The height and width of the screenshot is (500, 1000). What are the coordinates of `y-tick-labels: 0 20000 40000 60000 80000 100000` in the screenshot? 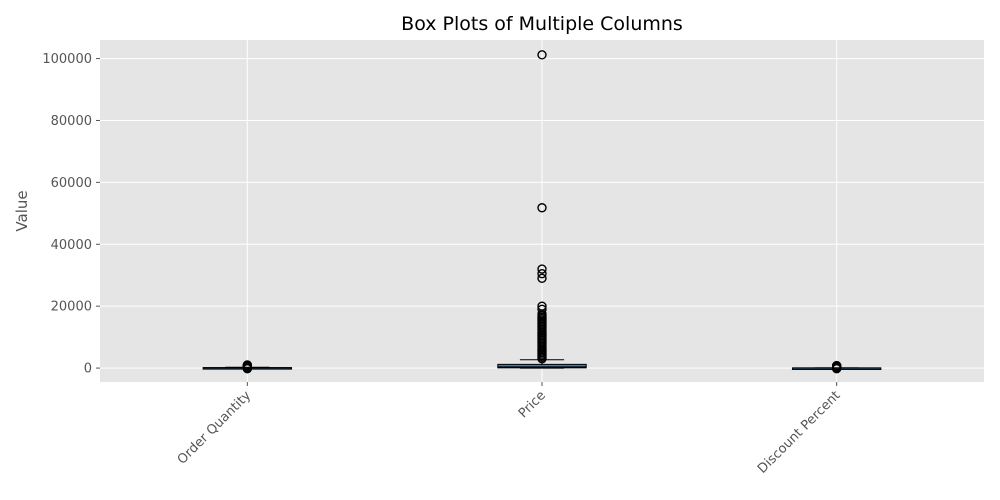 It's located at (71, 214).